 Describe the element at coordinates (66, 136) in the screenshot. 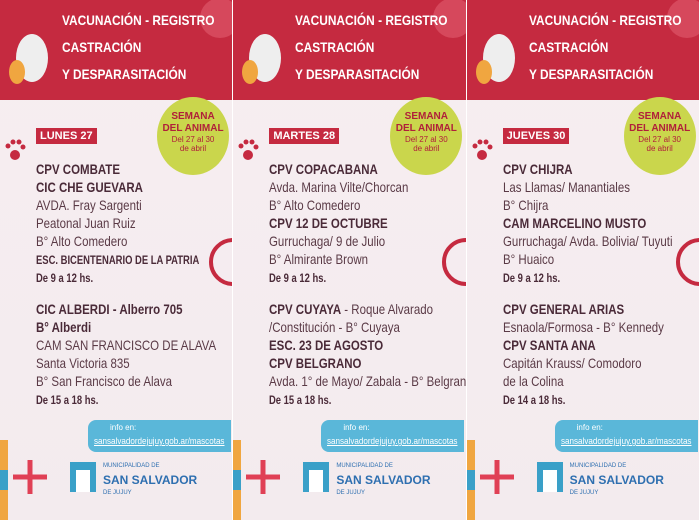

I see `day-label: LUNES 27` at that location.